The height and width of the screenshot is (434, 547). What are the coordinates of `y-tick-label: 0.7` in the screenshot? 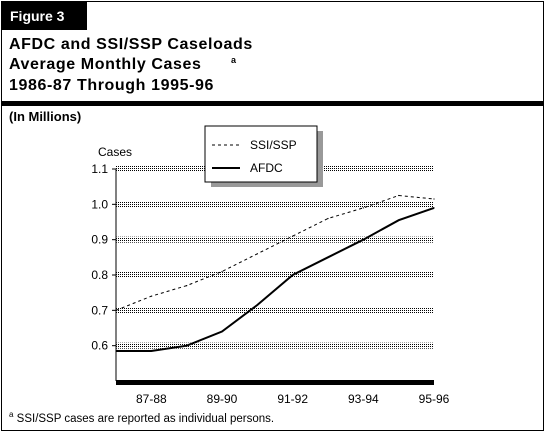 It's located at (99, 310).